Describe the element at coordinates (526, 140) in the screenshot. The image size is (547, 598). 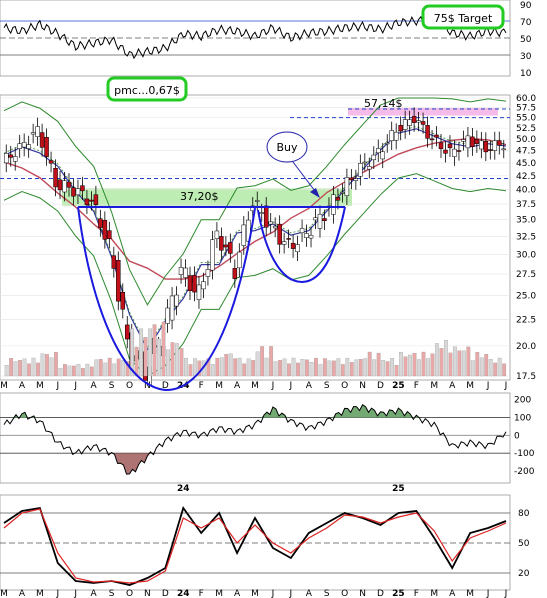
I see `price-tick-label: 50.0` at that location.